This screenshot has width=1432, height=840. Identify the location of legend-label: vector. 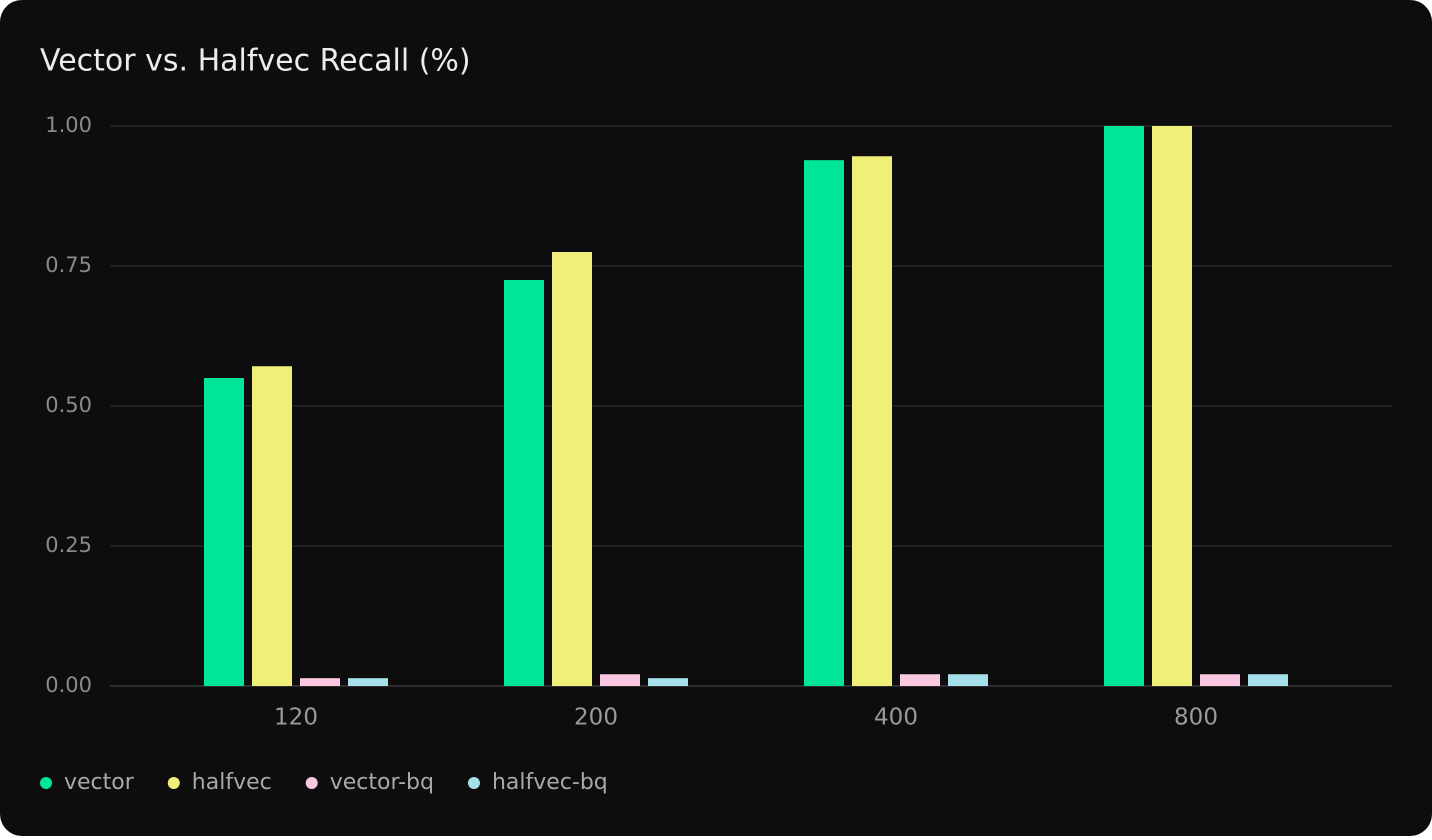
(99, 782).